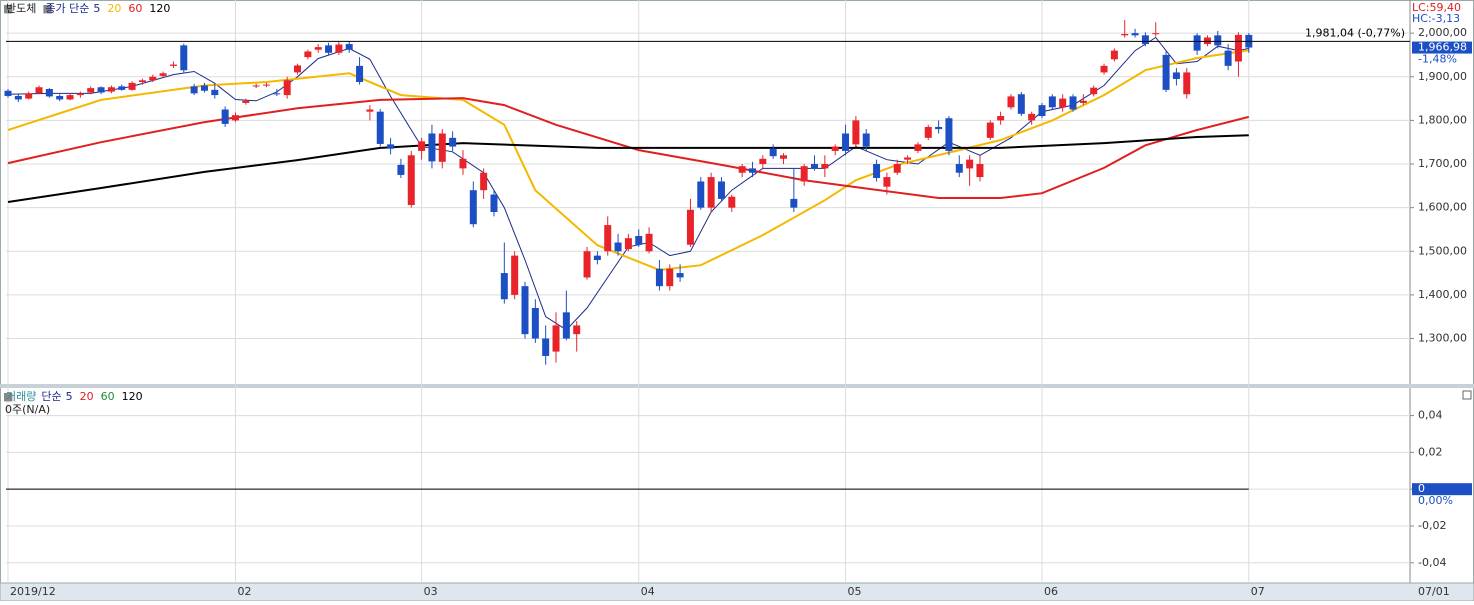 The height and width of the screenshot is (605, 1474). Describe the element at coordinates (244, 591) in the screenshot. I see `x-tick-label: 02` at that location.